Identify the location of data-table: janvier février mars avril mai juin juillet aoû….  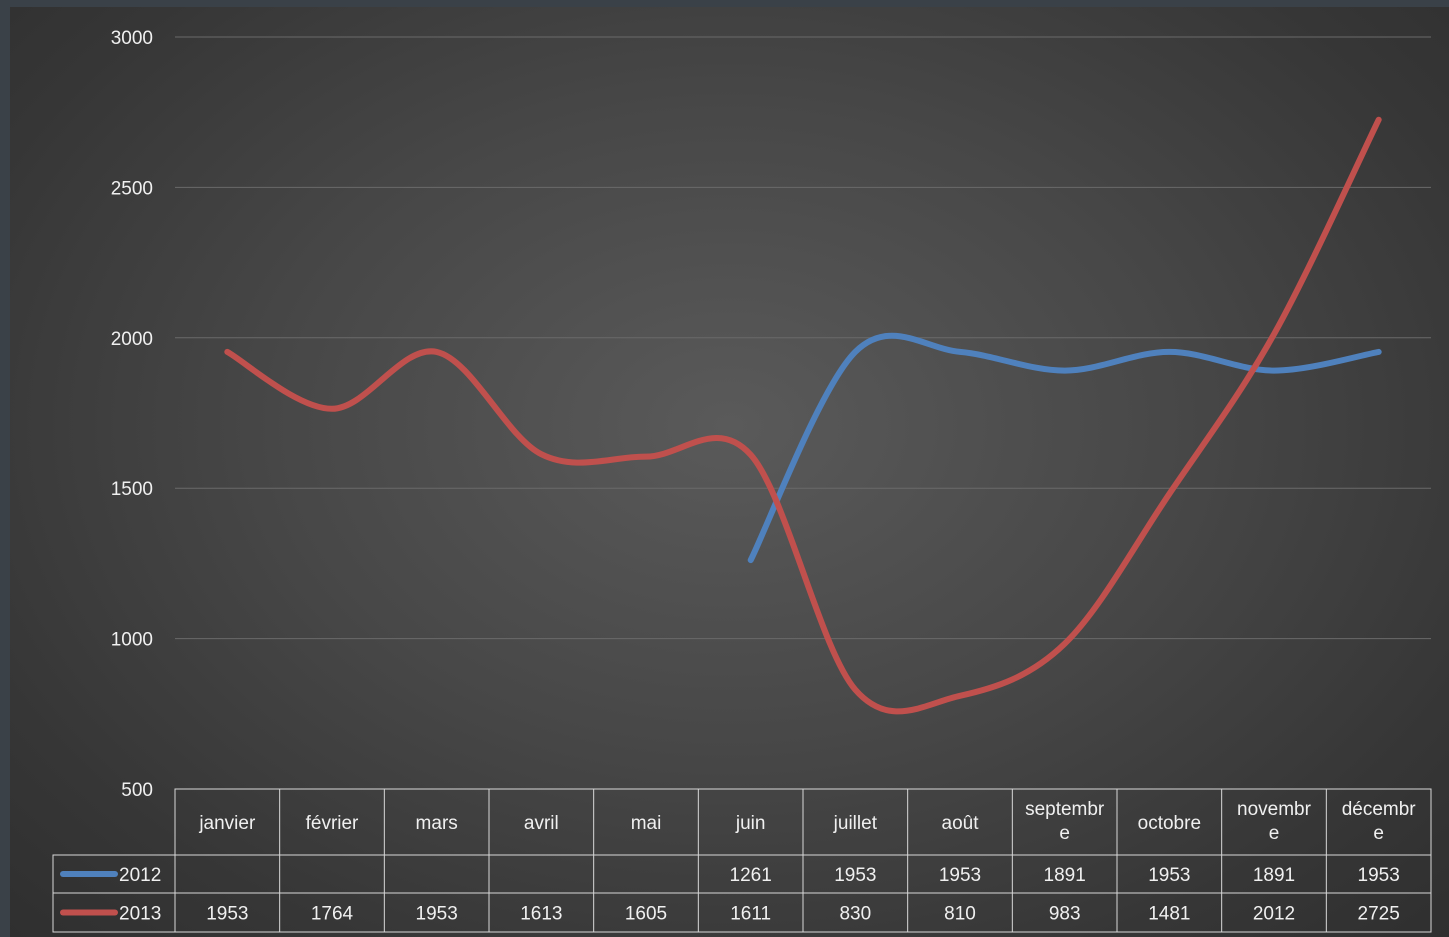
(742, 860).